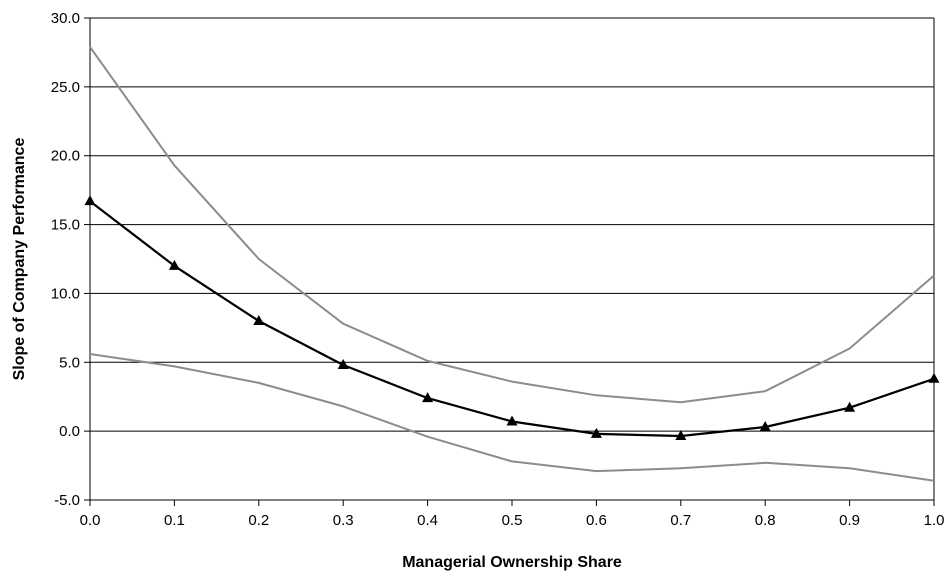 This screenshot has height=577, width=952. Describe the element at coordinates (65, 293) in the screenshot. I see `y-tick-label: 10.0` at that location.